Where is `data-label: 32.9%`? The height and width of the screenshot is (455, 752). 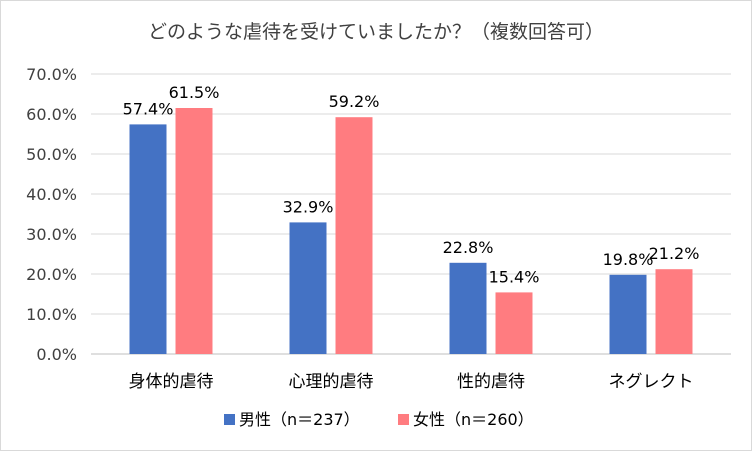
data-label: 32.9% is located at coordinates (308, 206).